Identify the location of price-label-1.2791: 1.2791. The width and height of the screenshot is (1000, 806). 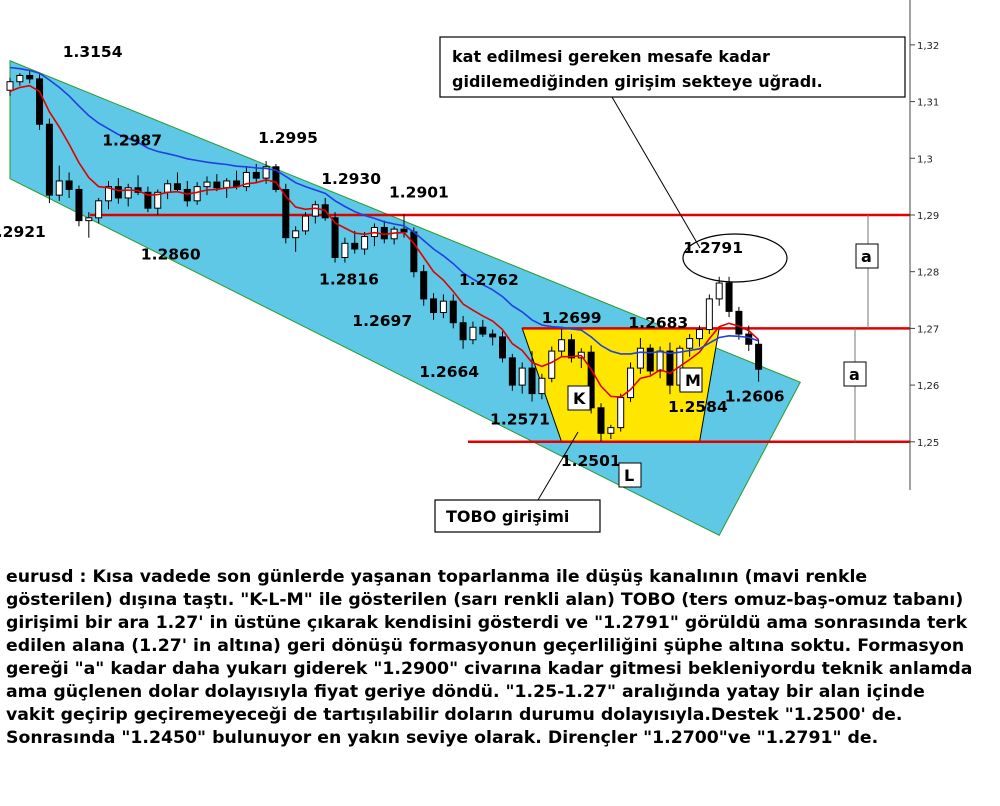
(713, 248).